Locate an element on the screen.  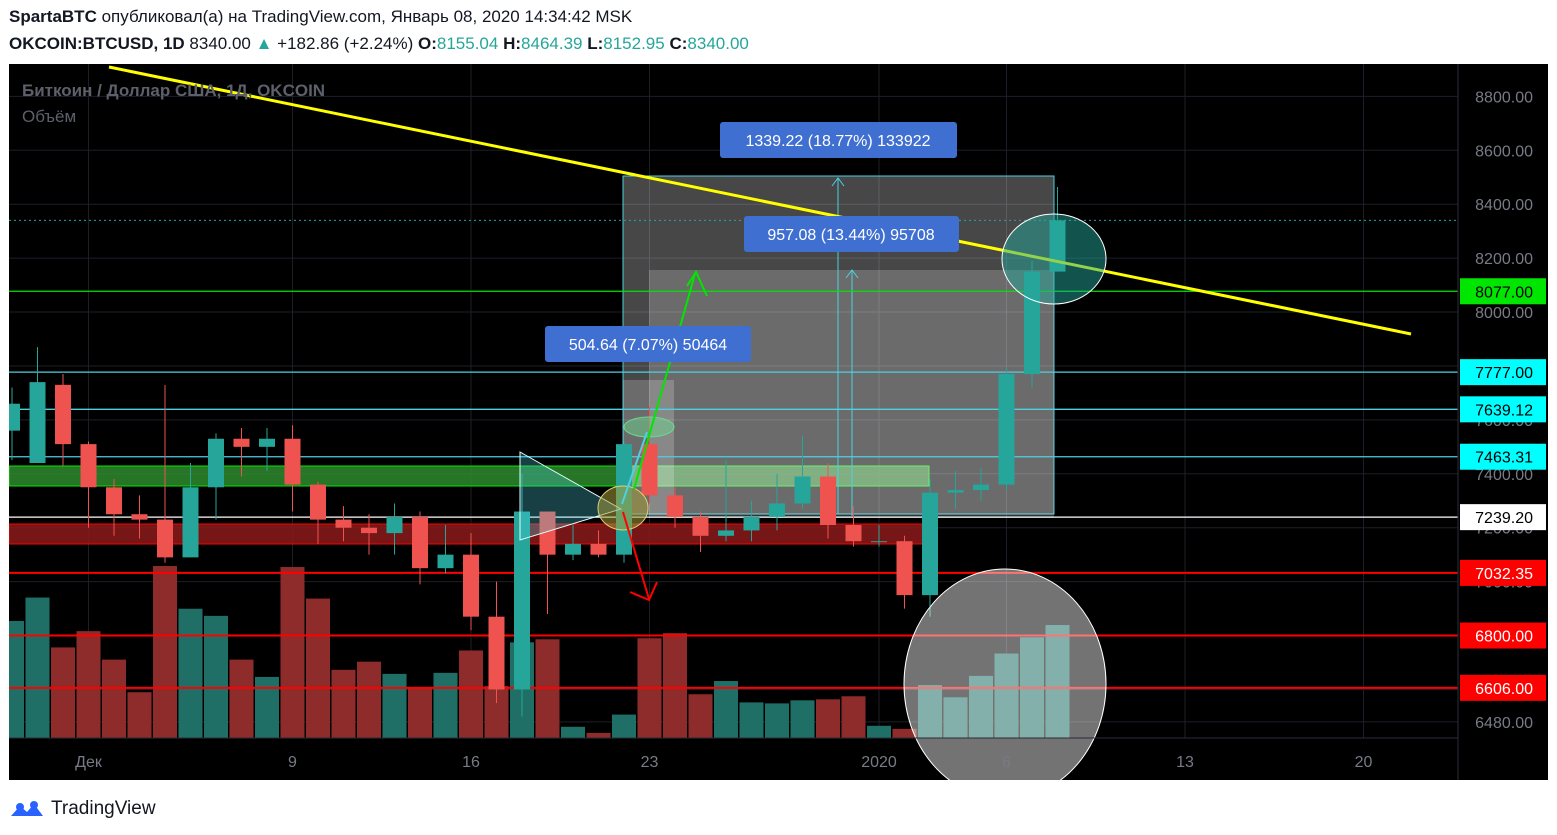
high-label: H: is located at coordinates (512, 43).